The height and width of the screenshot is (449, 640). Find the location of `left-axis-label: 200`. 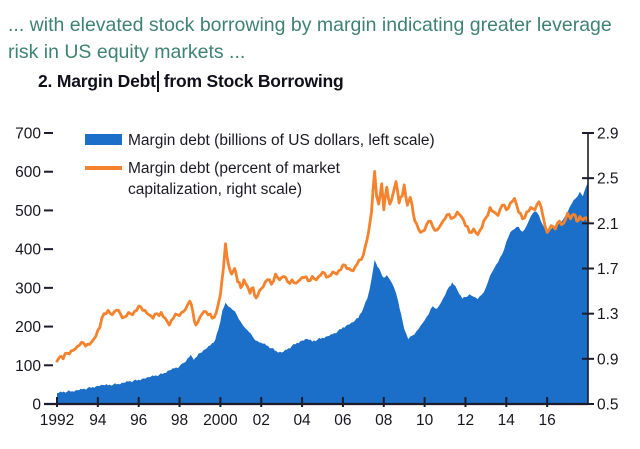

left-axis-label: 200 is located at coordinates (28, 327).